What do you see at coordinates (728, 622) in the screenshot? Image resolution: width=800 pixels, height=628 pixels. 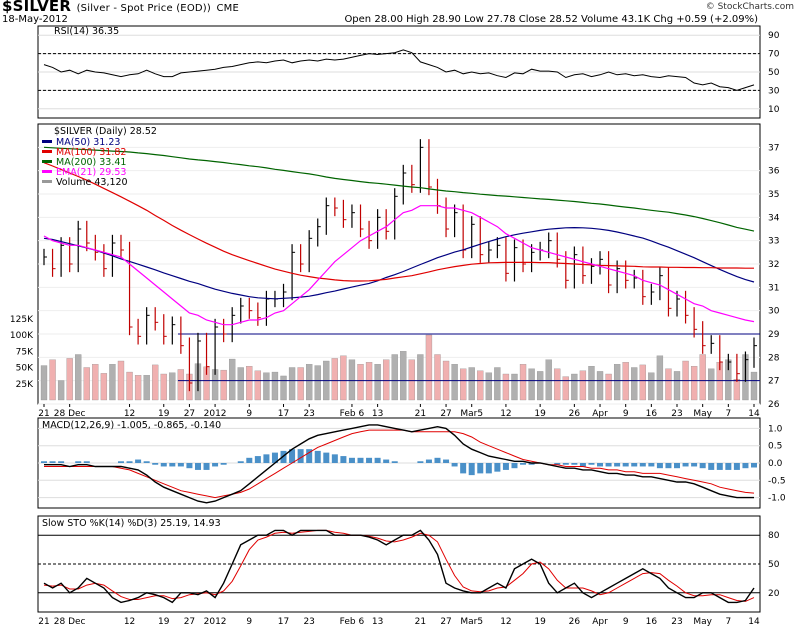 I see `sto-x-tick-label: 7` at bounding box center [728, 622].